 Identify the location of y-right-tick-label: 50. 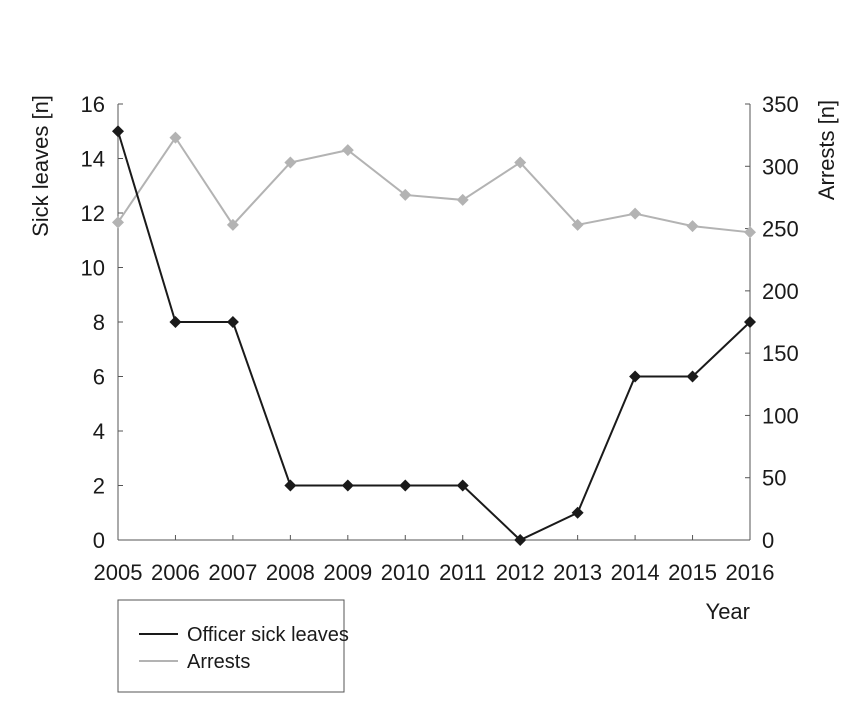
(774, 478).